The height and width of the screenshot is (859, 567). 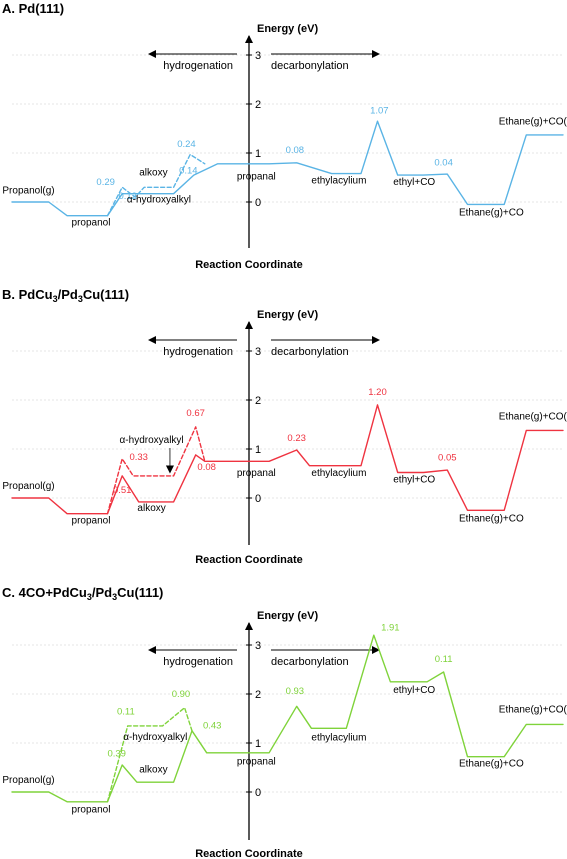 What do you see at coordinates (443, 162) in the screenshot?
I see `barrier-value-label: 0.04` at bounding box center [443, 162].